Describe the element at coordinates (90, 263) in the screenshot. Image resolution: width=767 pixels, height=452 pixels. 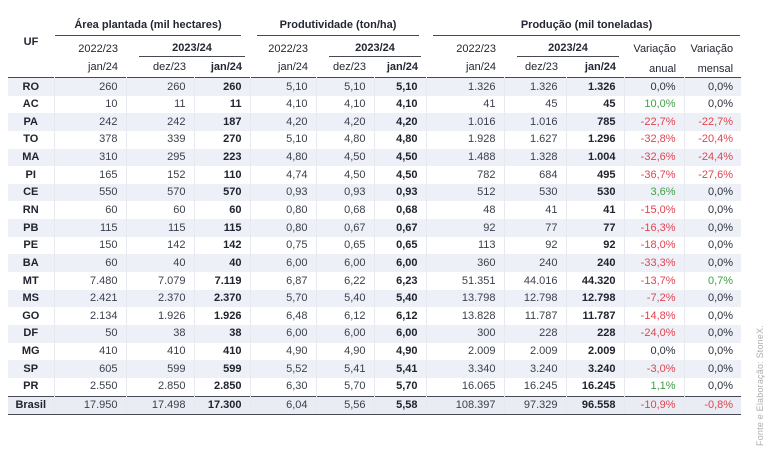
I see `area-prev-cell: 60` at that location.